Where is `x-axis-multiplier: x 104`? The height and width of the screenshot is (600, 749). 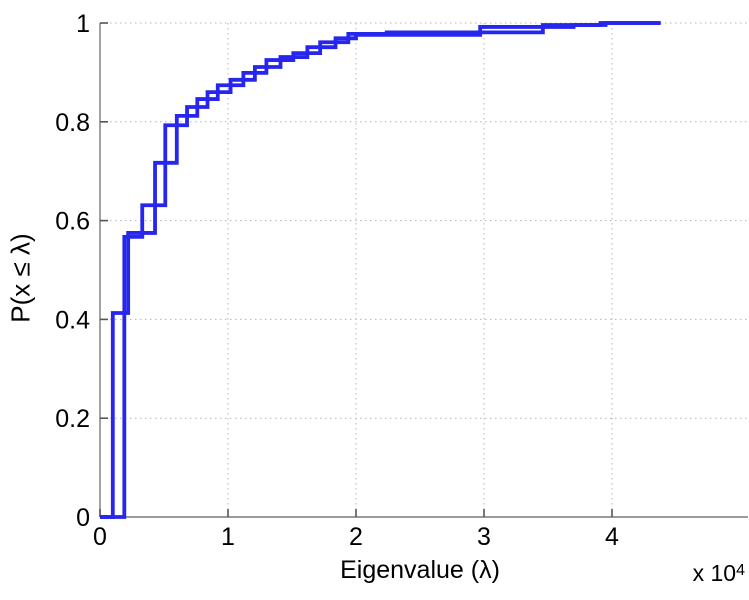 x-axis-multiplier: x 104 is located at coordinates (719, 573).